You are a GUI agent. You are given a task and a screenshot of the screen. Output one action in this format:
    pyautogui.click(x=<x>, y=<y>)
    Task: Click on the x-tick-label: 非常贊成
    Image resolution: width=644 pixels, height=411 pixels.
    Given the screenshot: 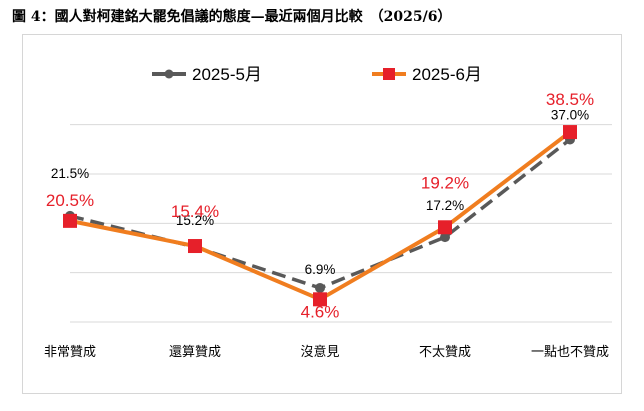 What is the action you would take?
    pyautogui.click(x=70, y=352)
    